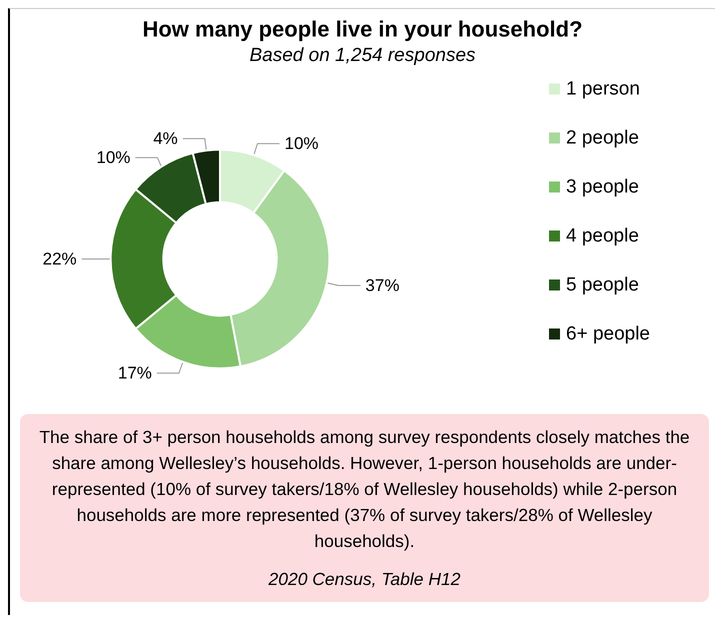  Describe the element at coordinates (165, 138) in the screenshot. I see `data-label: 4%` at that location.